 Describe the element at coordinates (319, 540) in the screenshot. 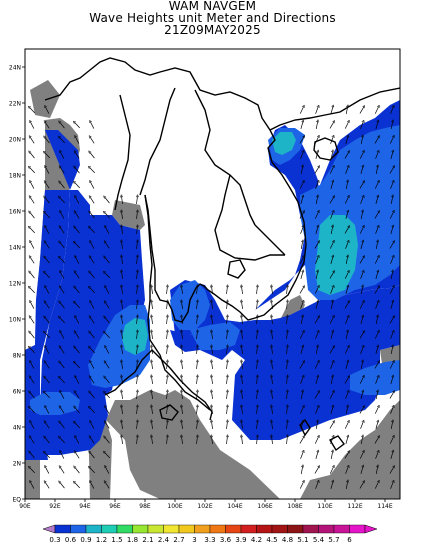

I see `colorbar-label: 5.4` at that location.